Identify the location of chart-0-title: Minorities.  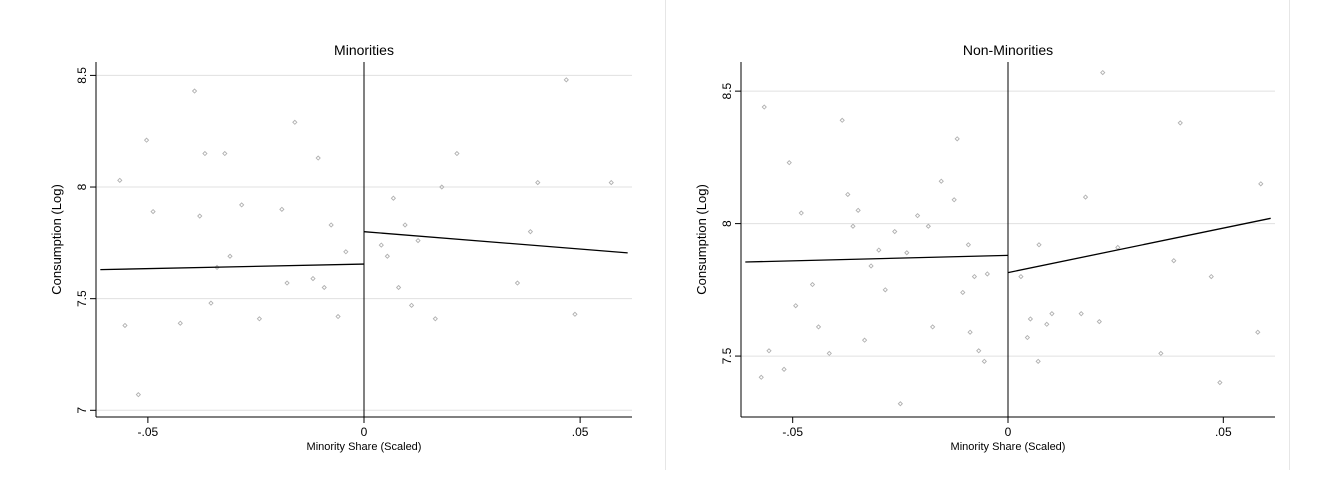
(364, 50).